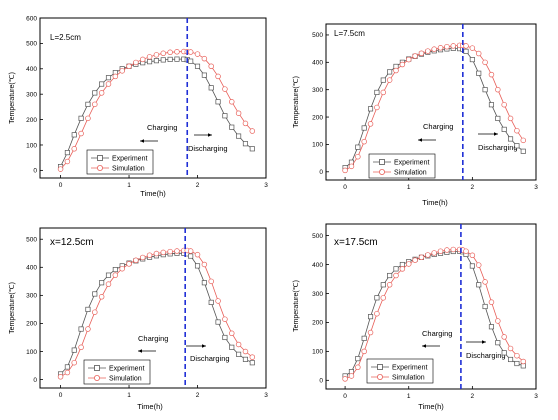 Image resolution: width=558 pixels, height=420 pixels. Describe the element at coordinates (473, 396) in the screenshot. I see `x-tick-label: 2` at that location.